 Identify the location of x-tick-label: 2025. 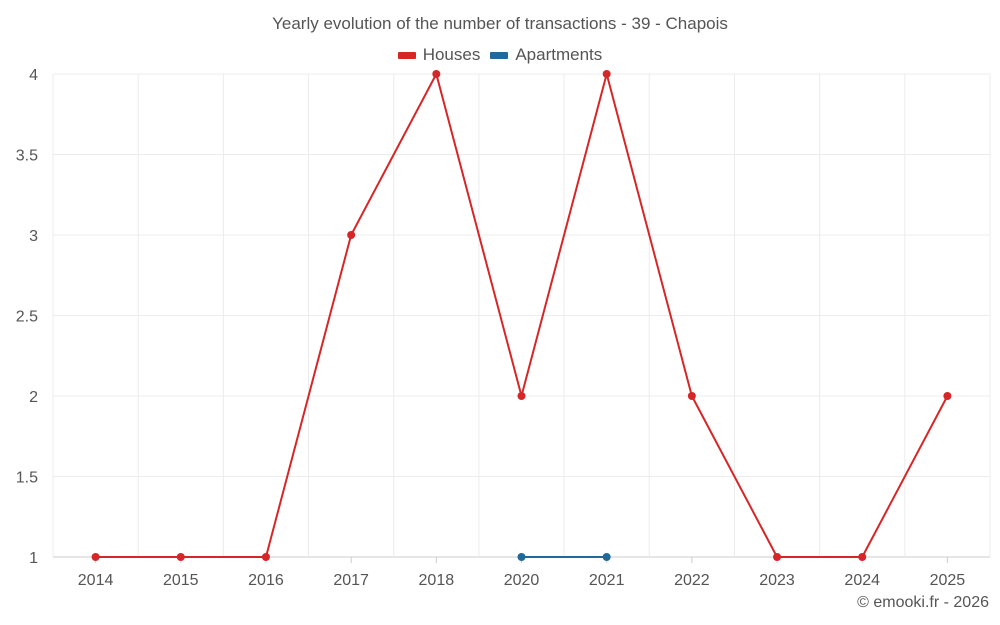
(948, 580).